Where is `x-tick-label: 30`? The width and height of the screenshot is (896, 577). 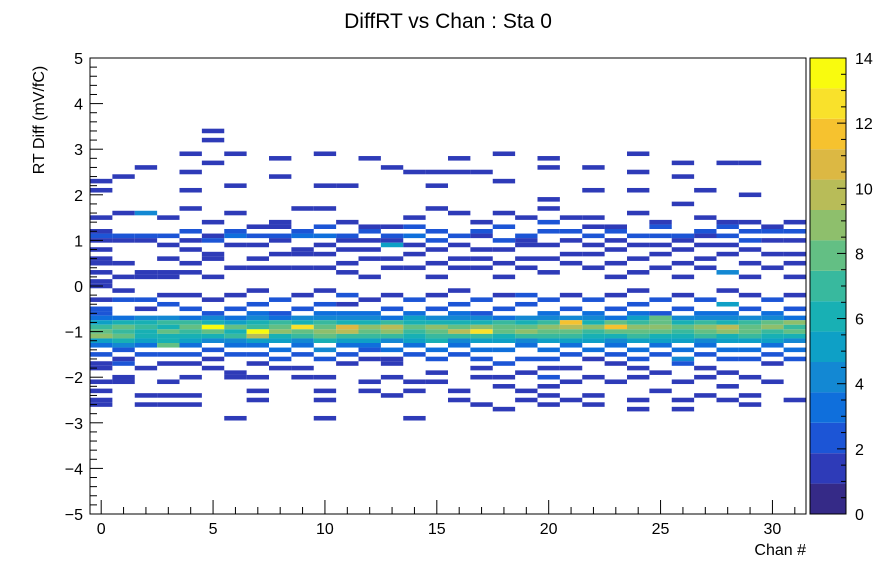
x-tick-label: 30 is located at coordinates (773, 529).